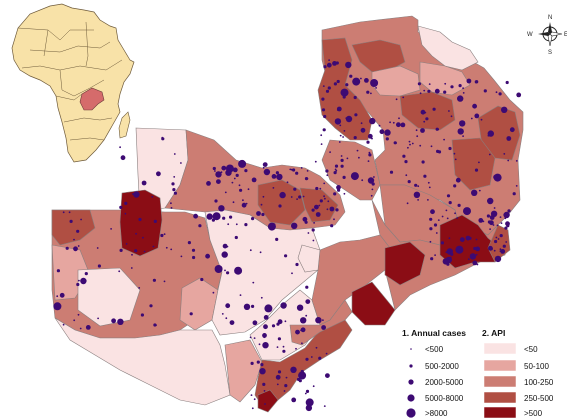 Image resolution: width=567 pixels, height=420 pixels. I want to click on legend-api-label: <50, so click(531, 349).